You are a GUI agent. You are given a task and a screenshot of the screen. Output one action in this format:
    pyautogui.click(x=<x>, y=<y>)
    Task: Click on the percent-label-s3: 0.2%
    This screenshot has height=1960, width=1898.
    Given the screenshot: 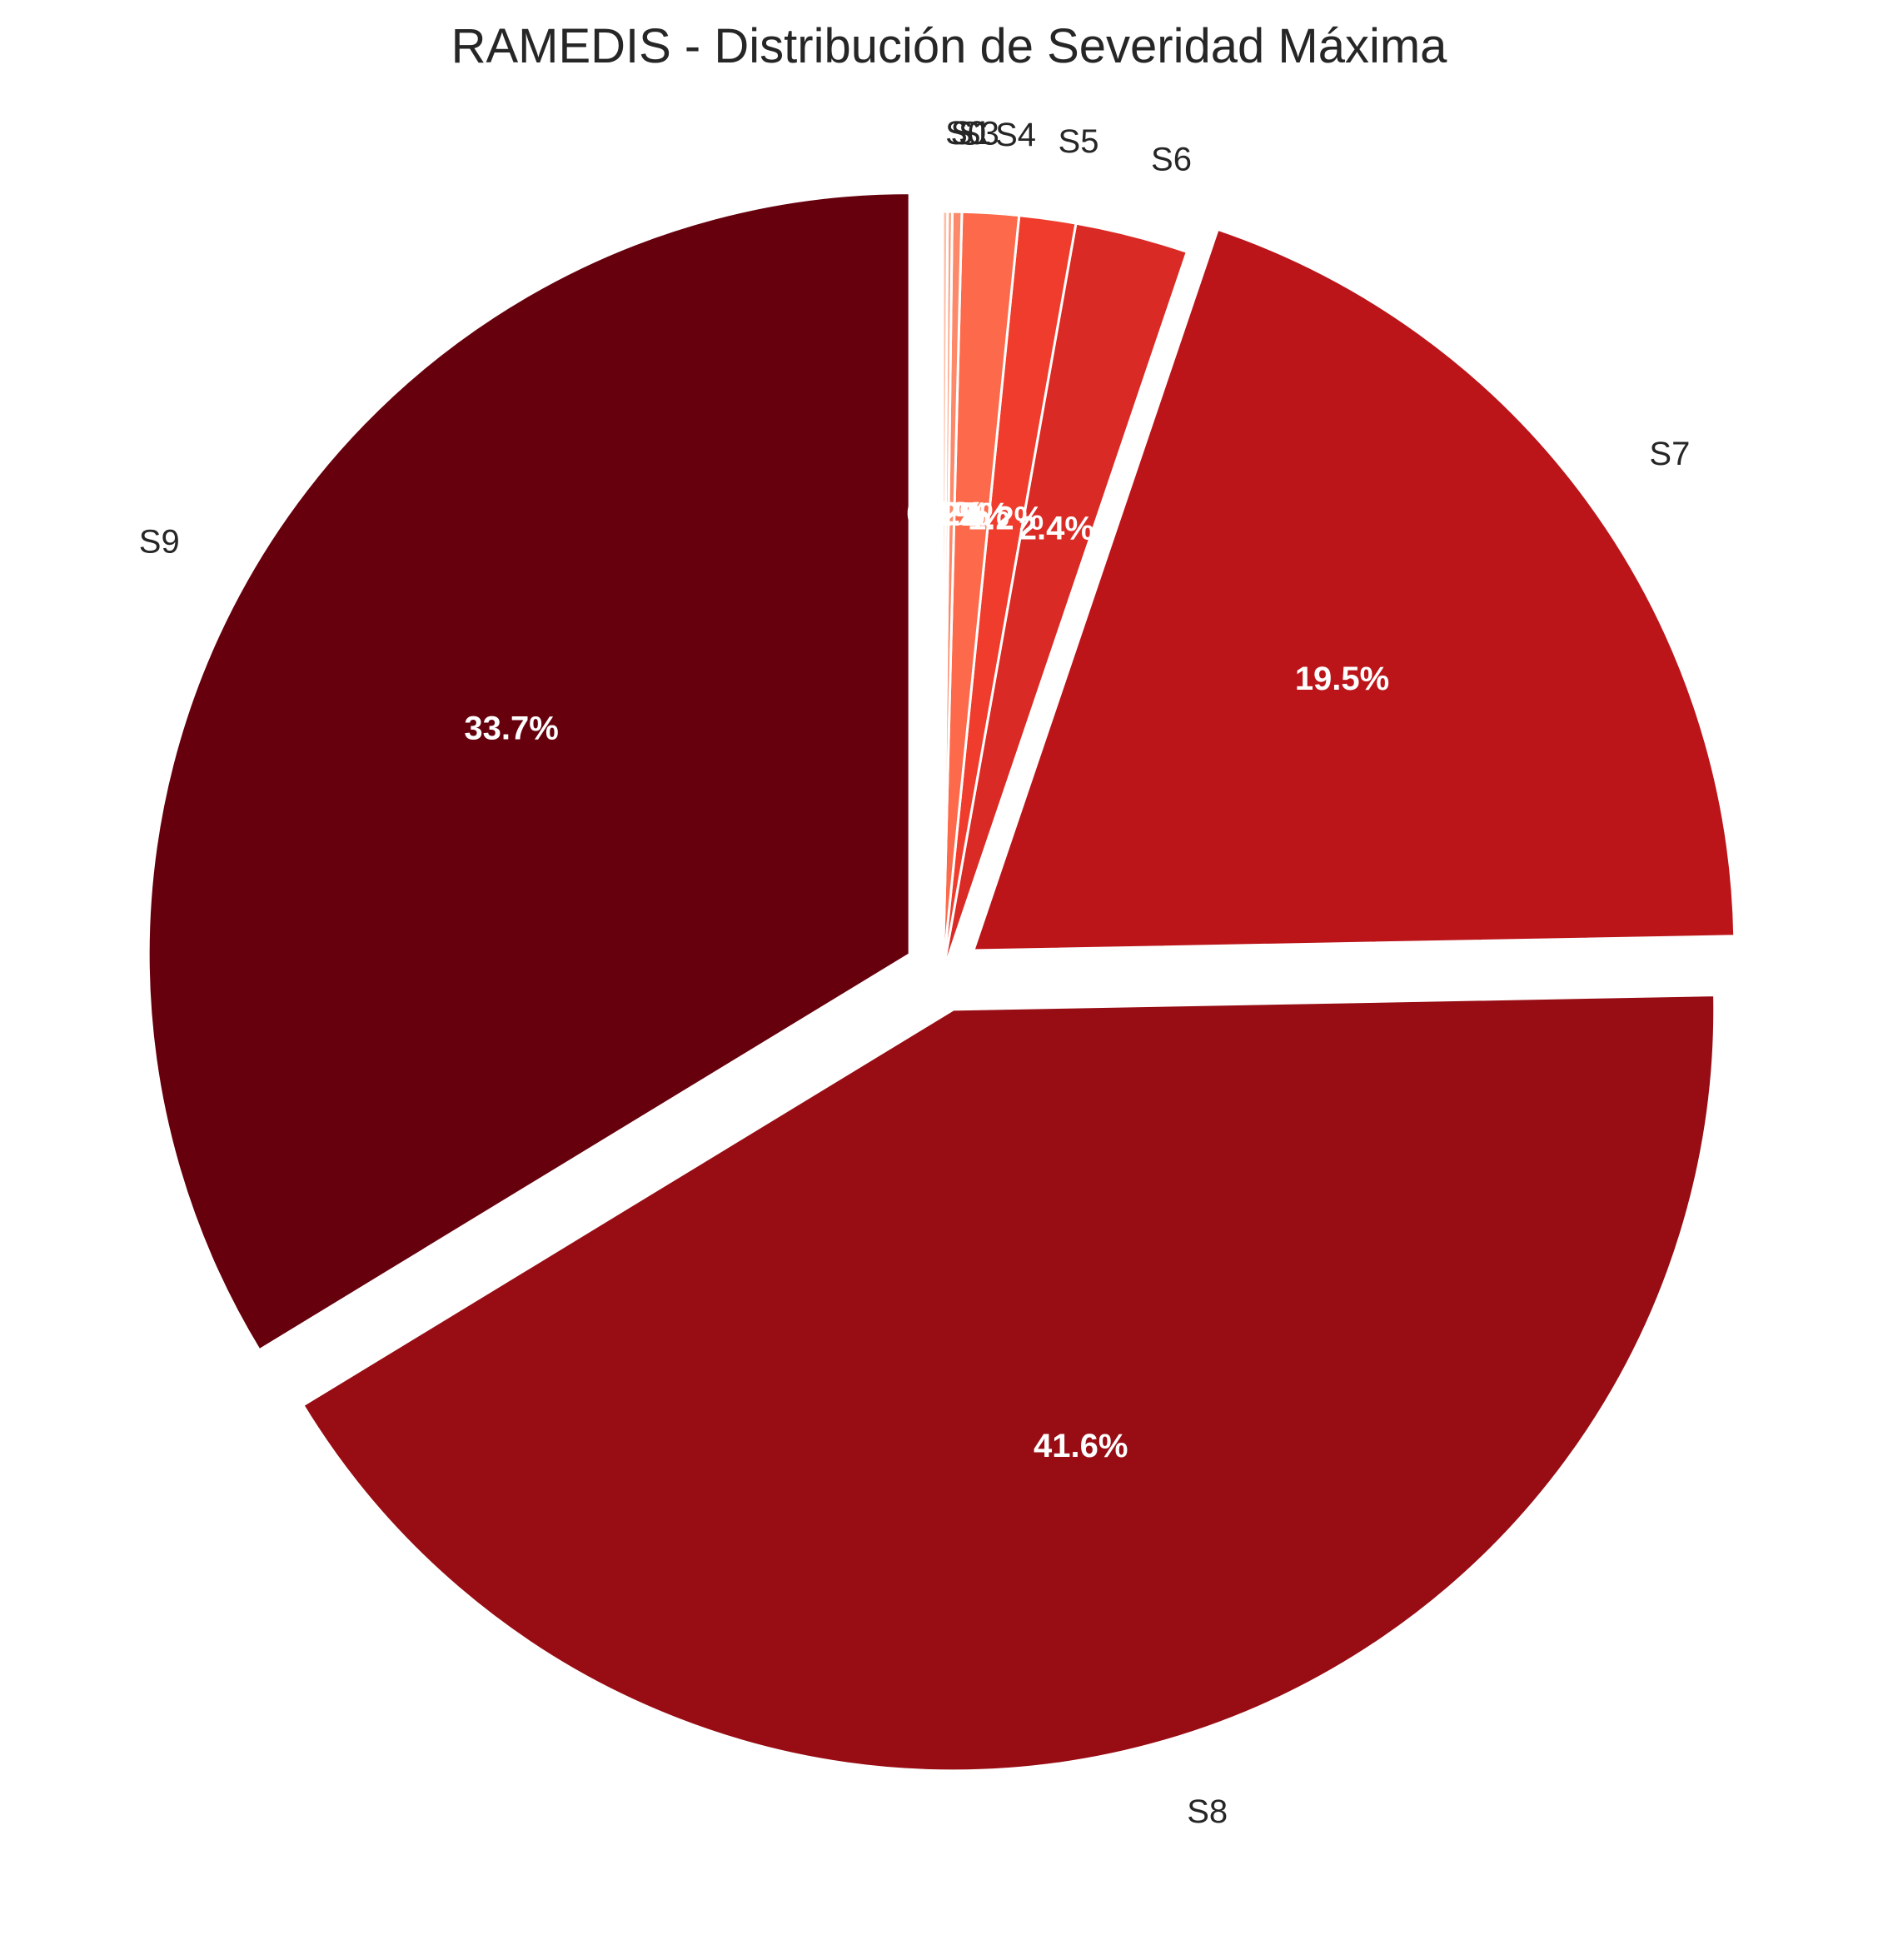 What is the action you would take?
    pyautogui.click(x=952, y=514)
    